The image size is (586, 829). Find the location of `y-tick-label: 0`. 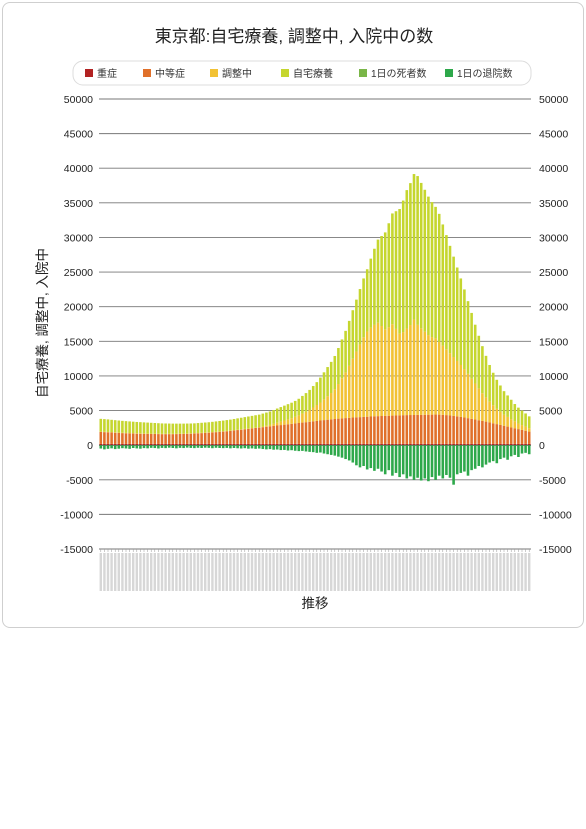

y-tick-label: 0 is located at coordinates (90, 446).